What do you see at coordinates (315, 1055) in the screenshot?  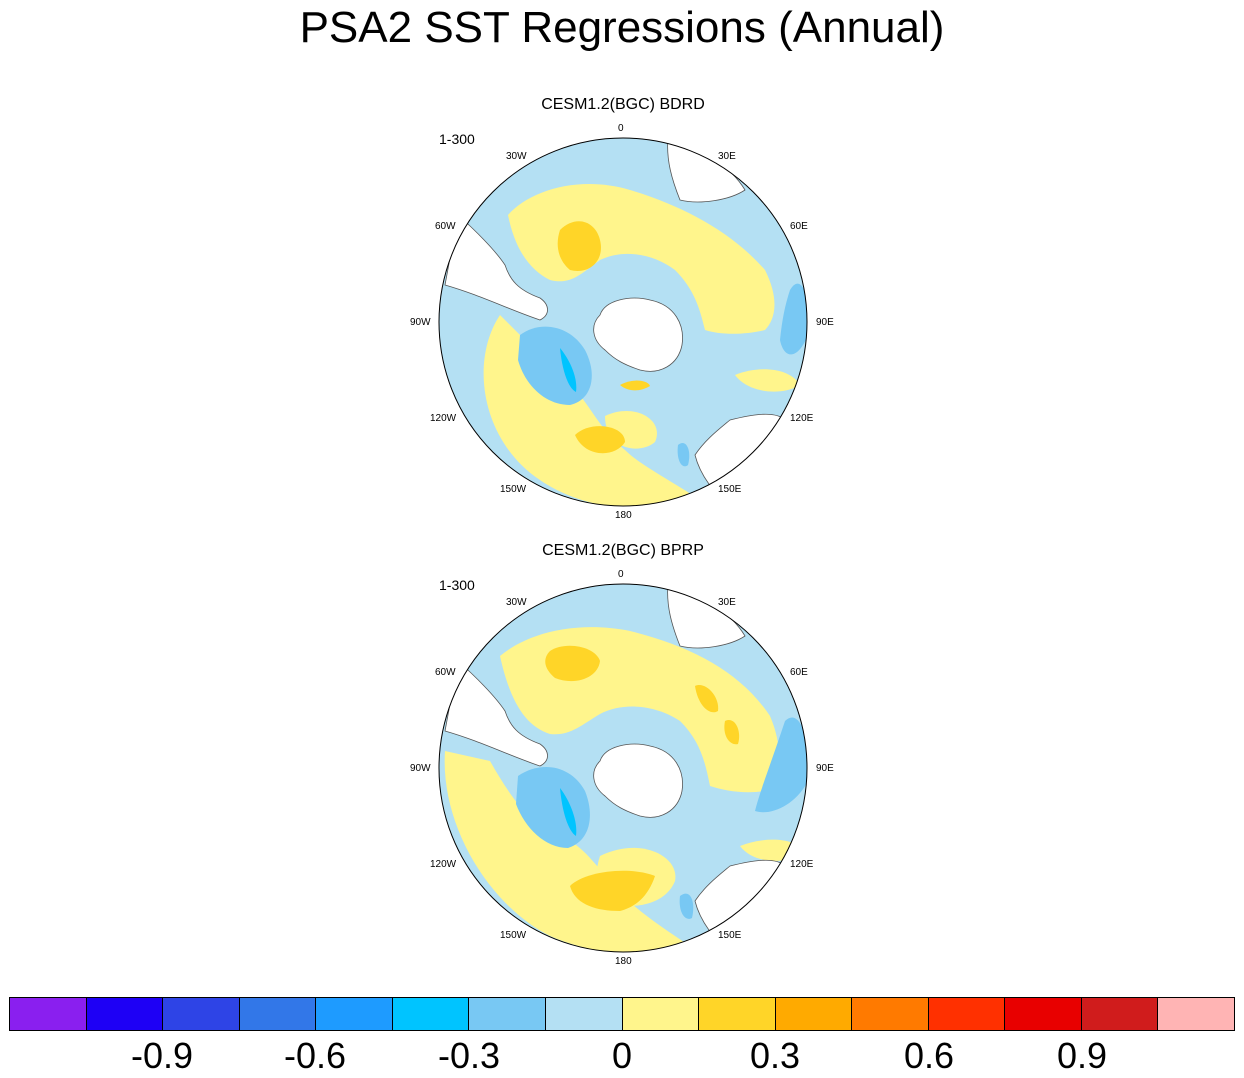 I see `colorbar-tick-label: -0.6` at bounding box center [315, 1055].